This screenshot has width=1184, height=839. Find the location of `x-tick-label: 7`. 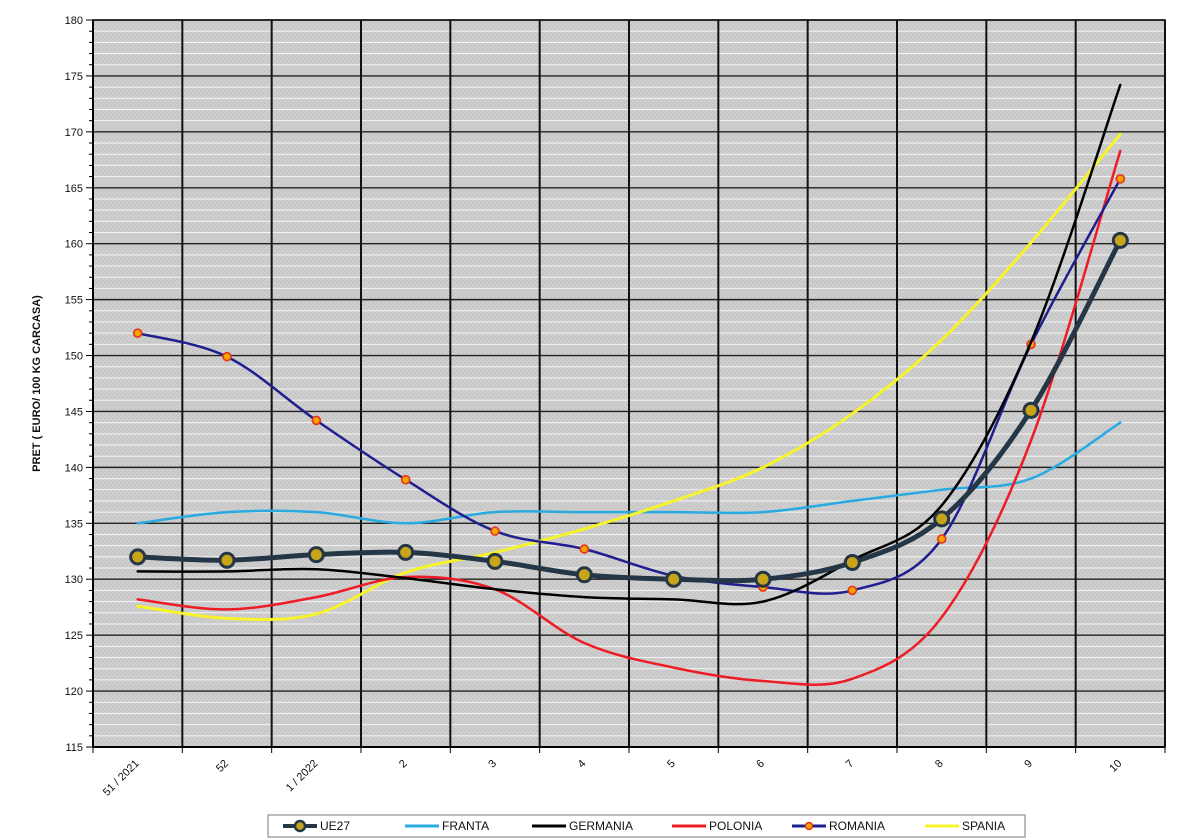

x-tick-label: 7 is located at coordinates (850, 764).